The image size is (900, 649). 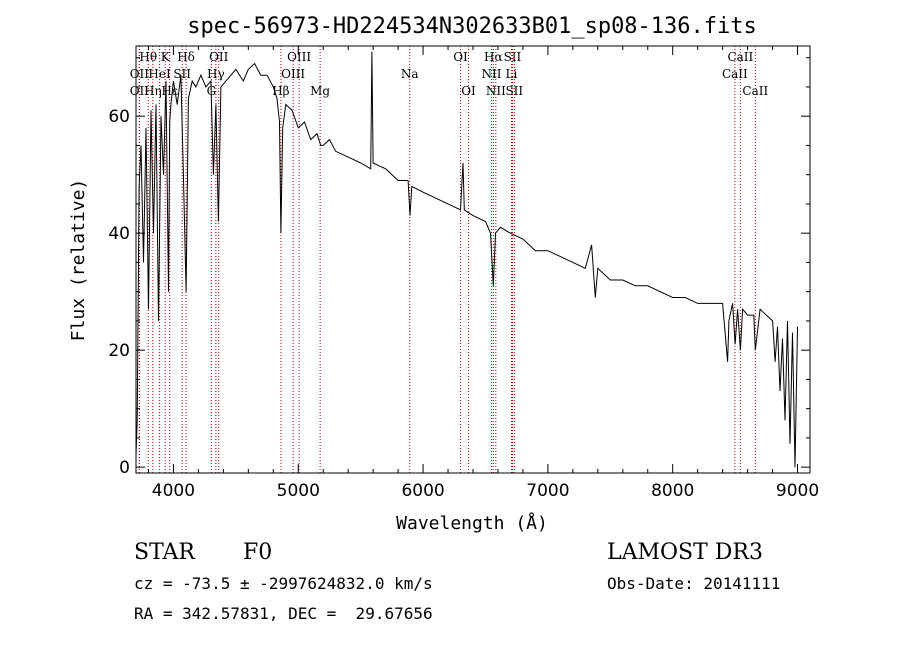 I want to click on object-subclass: F0, so click(x=258, y=552).